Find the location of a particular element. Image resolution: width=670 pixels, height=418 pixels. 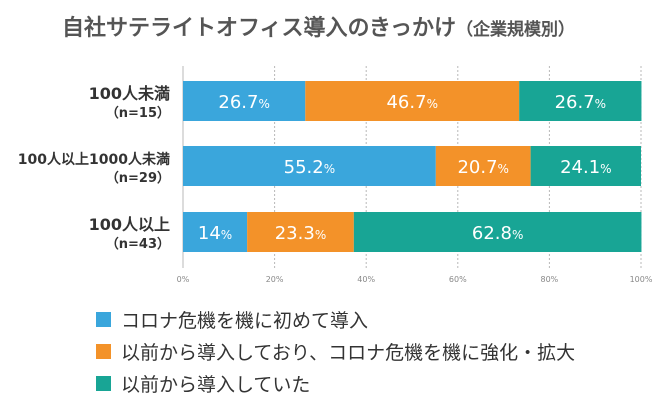

data-label: 14% is located at coordinates (215, 233).